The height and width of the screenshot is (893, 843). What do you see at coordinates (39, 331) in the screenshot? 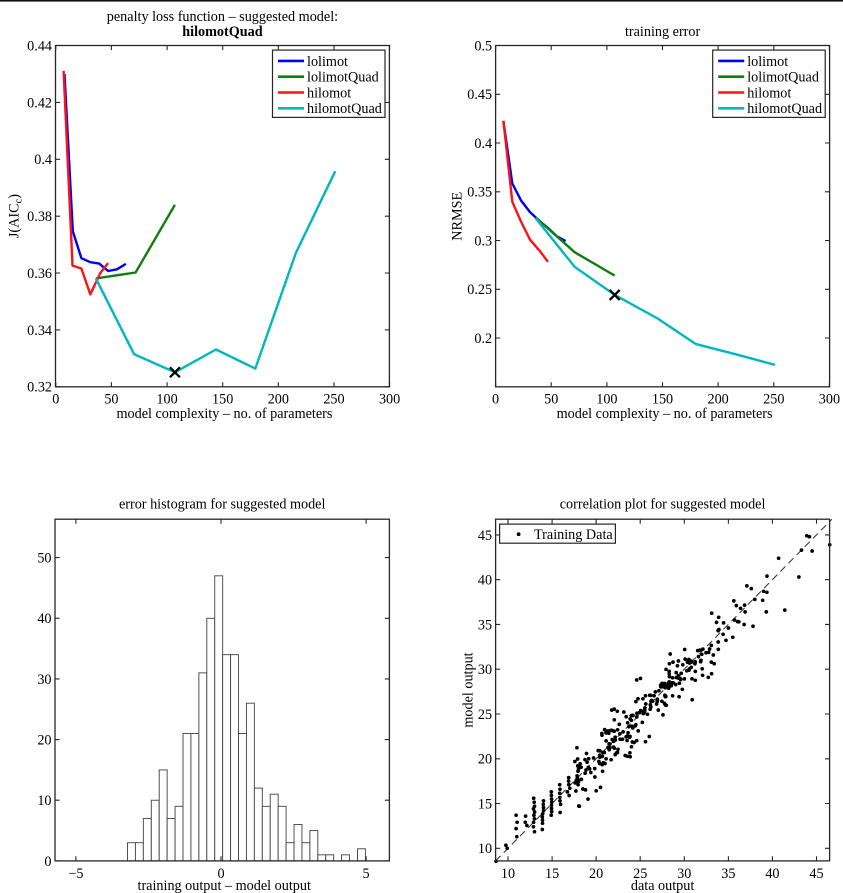
I see `svg-text: 0.34` at bounding box center [39, 331].